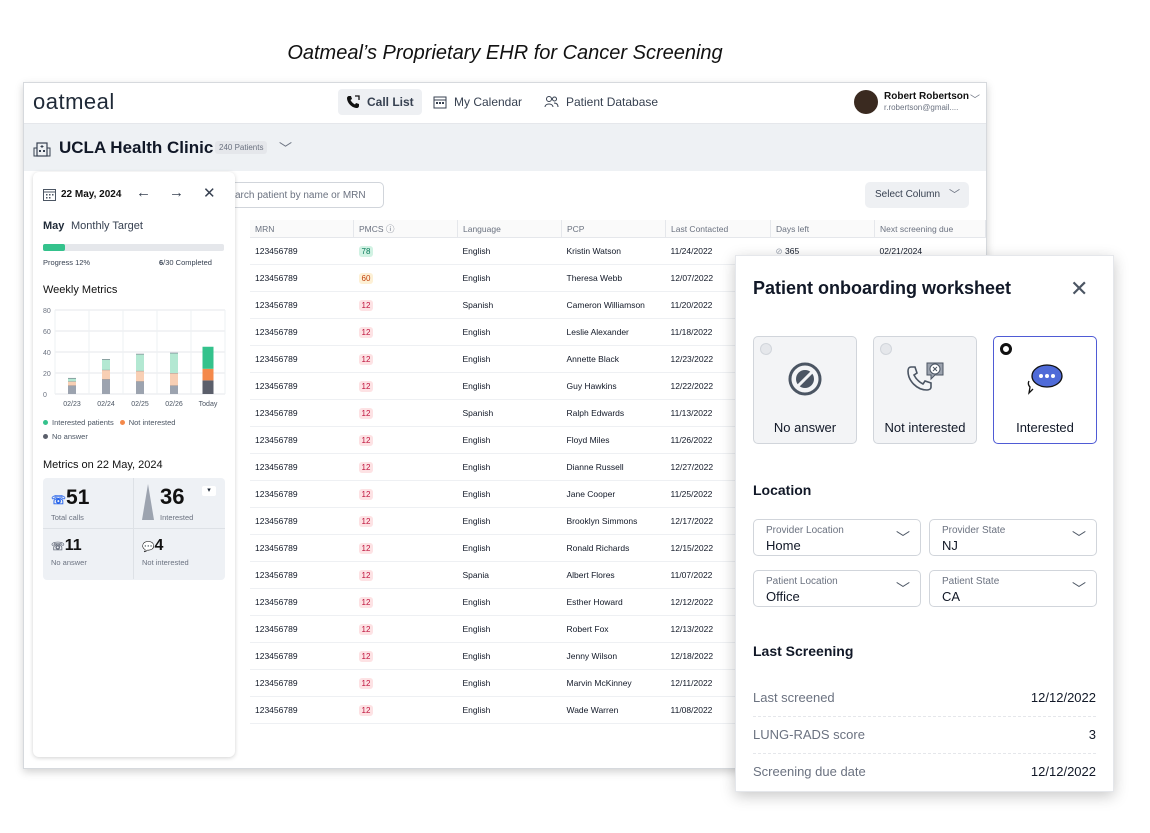 The image size is (1150, 833). What do you see at coordinates (209, 491) in the screenshot?
I see `dropdown-toggle-icon: ▾` at bounding box center [209, 491].